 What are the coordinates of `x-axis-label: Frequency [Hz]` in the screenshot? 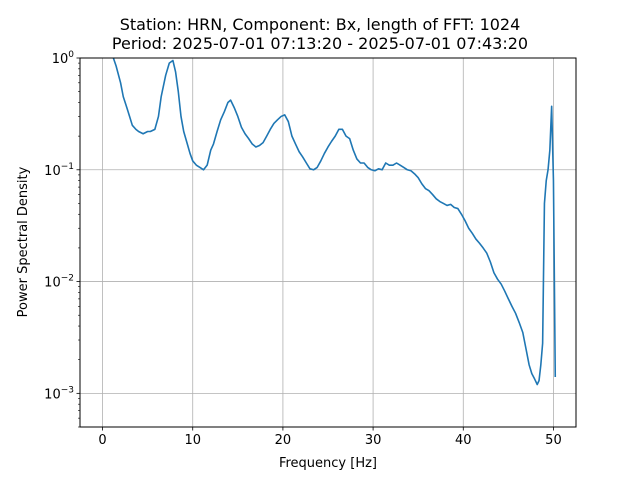 It's located at (328, 463).